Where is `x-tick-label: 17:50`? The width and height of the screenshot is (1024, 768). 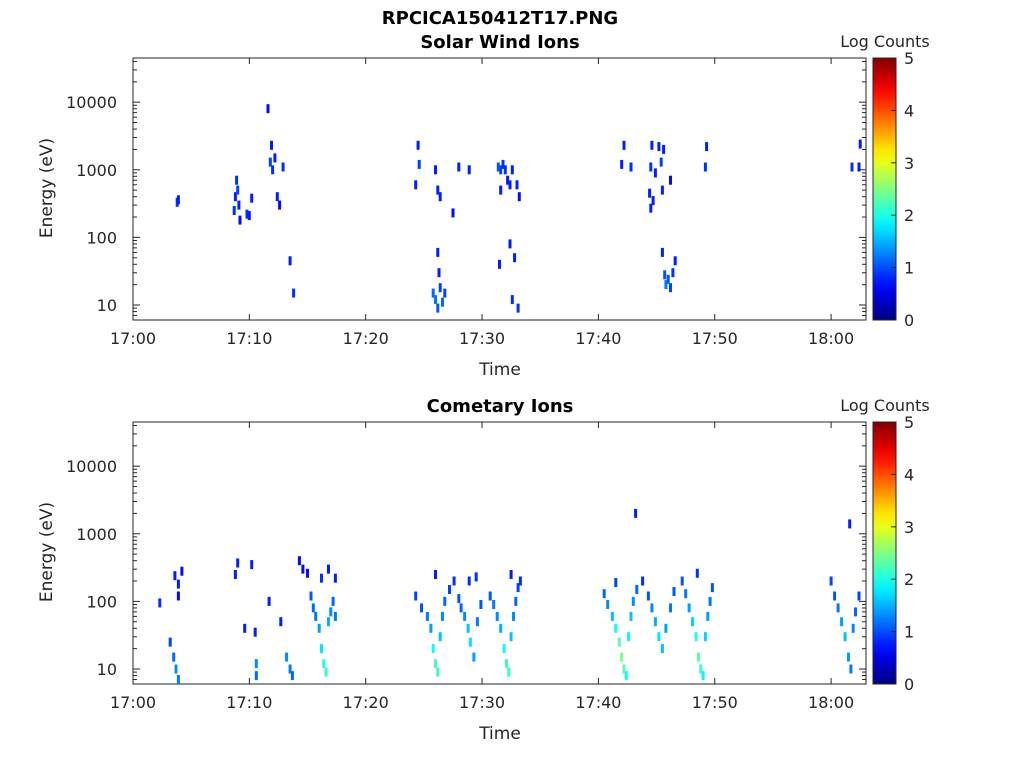
x-tick-label: 17:50 is located at coordinates (715, 338).